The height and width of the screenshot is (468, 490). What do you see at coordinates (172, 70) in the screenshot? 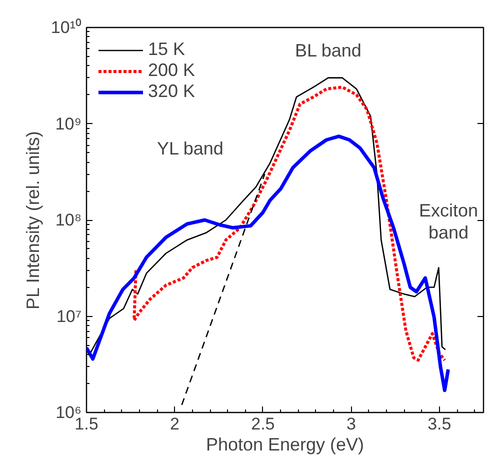
I see `legend-label: 200 K` at bounding box center [172, 70].